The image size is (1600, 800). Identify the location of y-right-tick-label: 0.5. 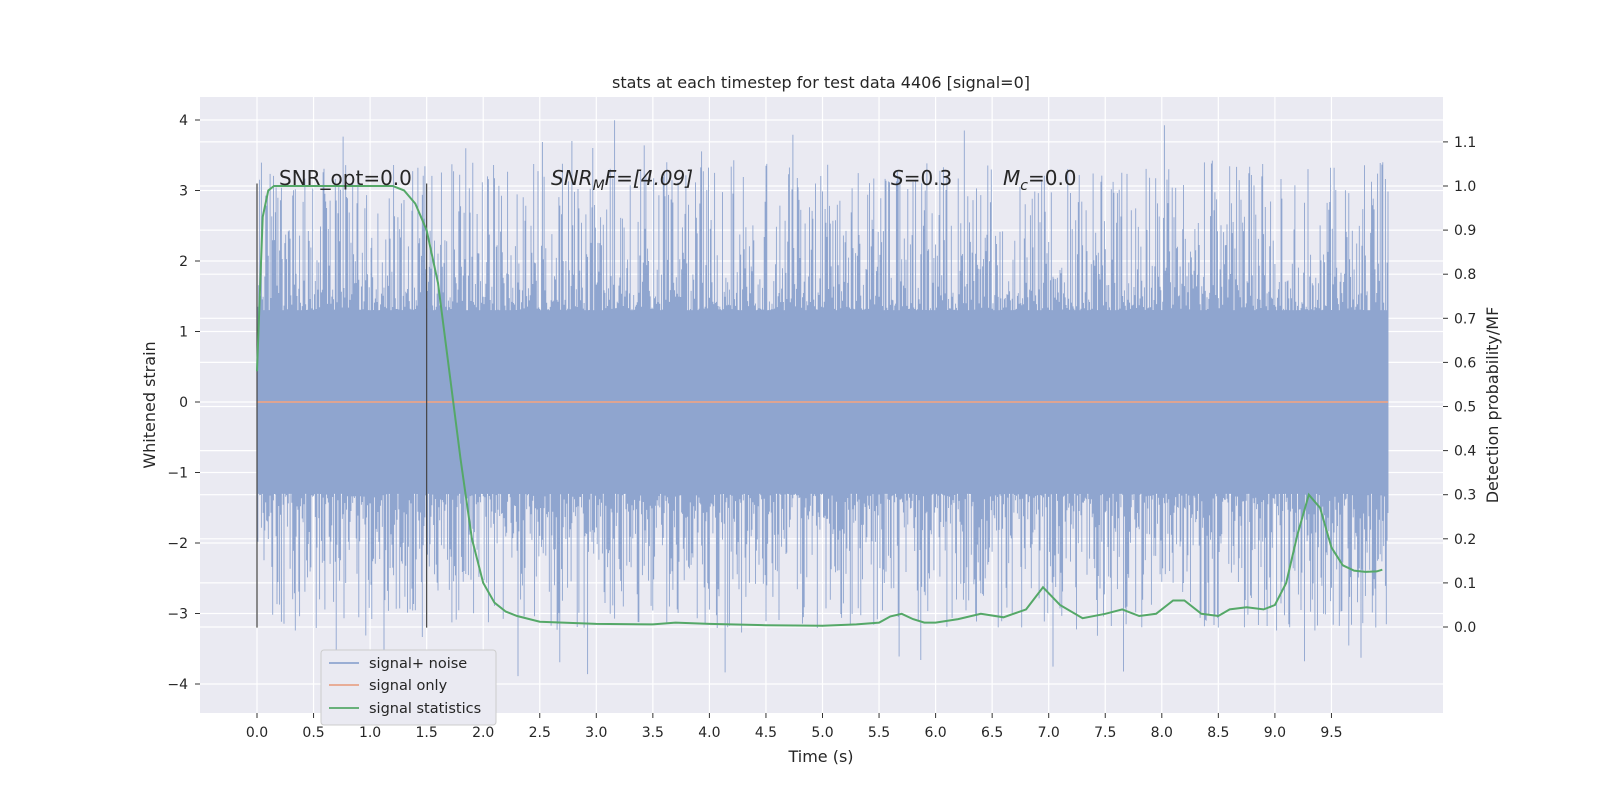
(1465, 408).